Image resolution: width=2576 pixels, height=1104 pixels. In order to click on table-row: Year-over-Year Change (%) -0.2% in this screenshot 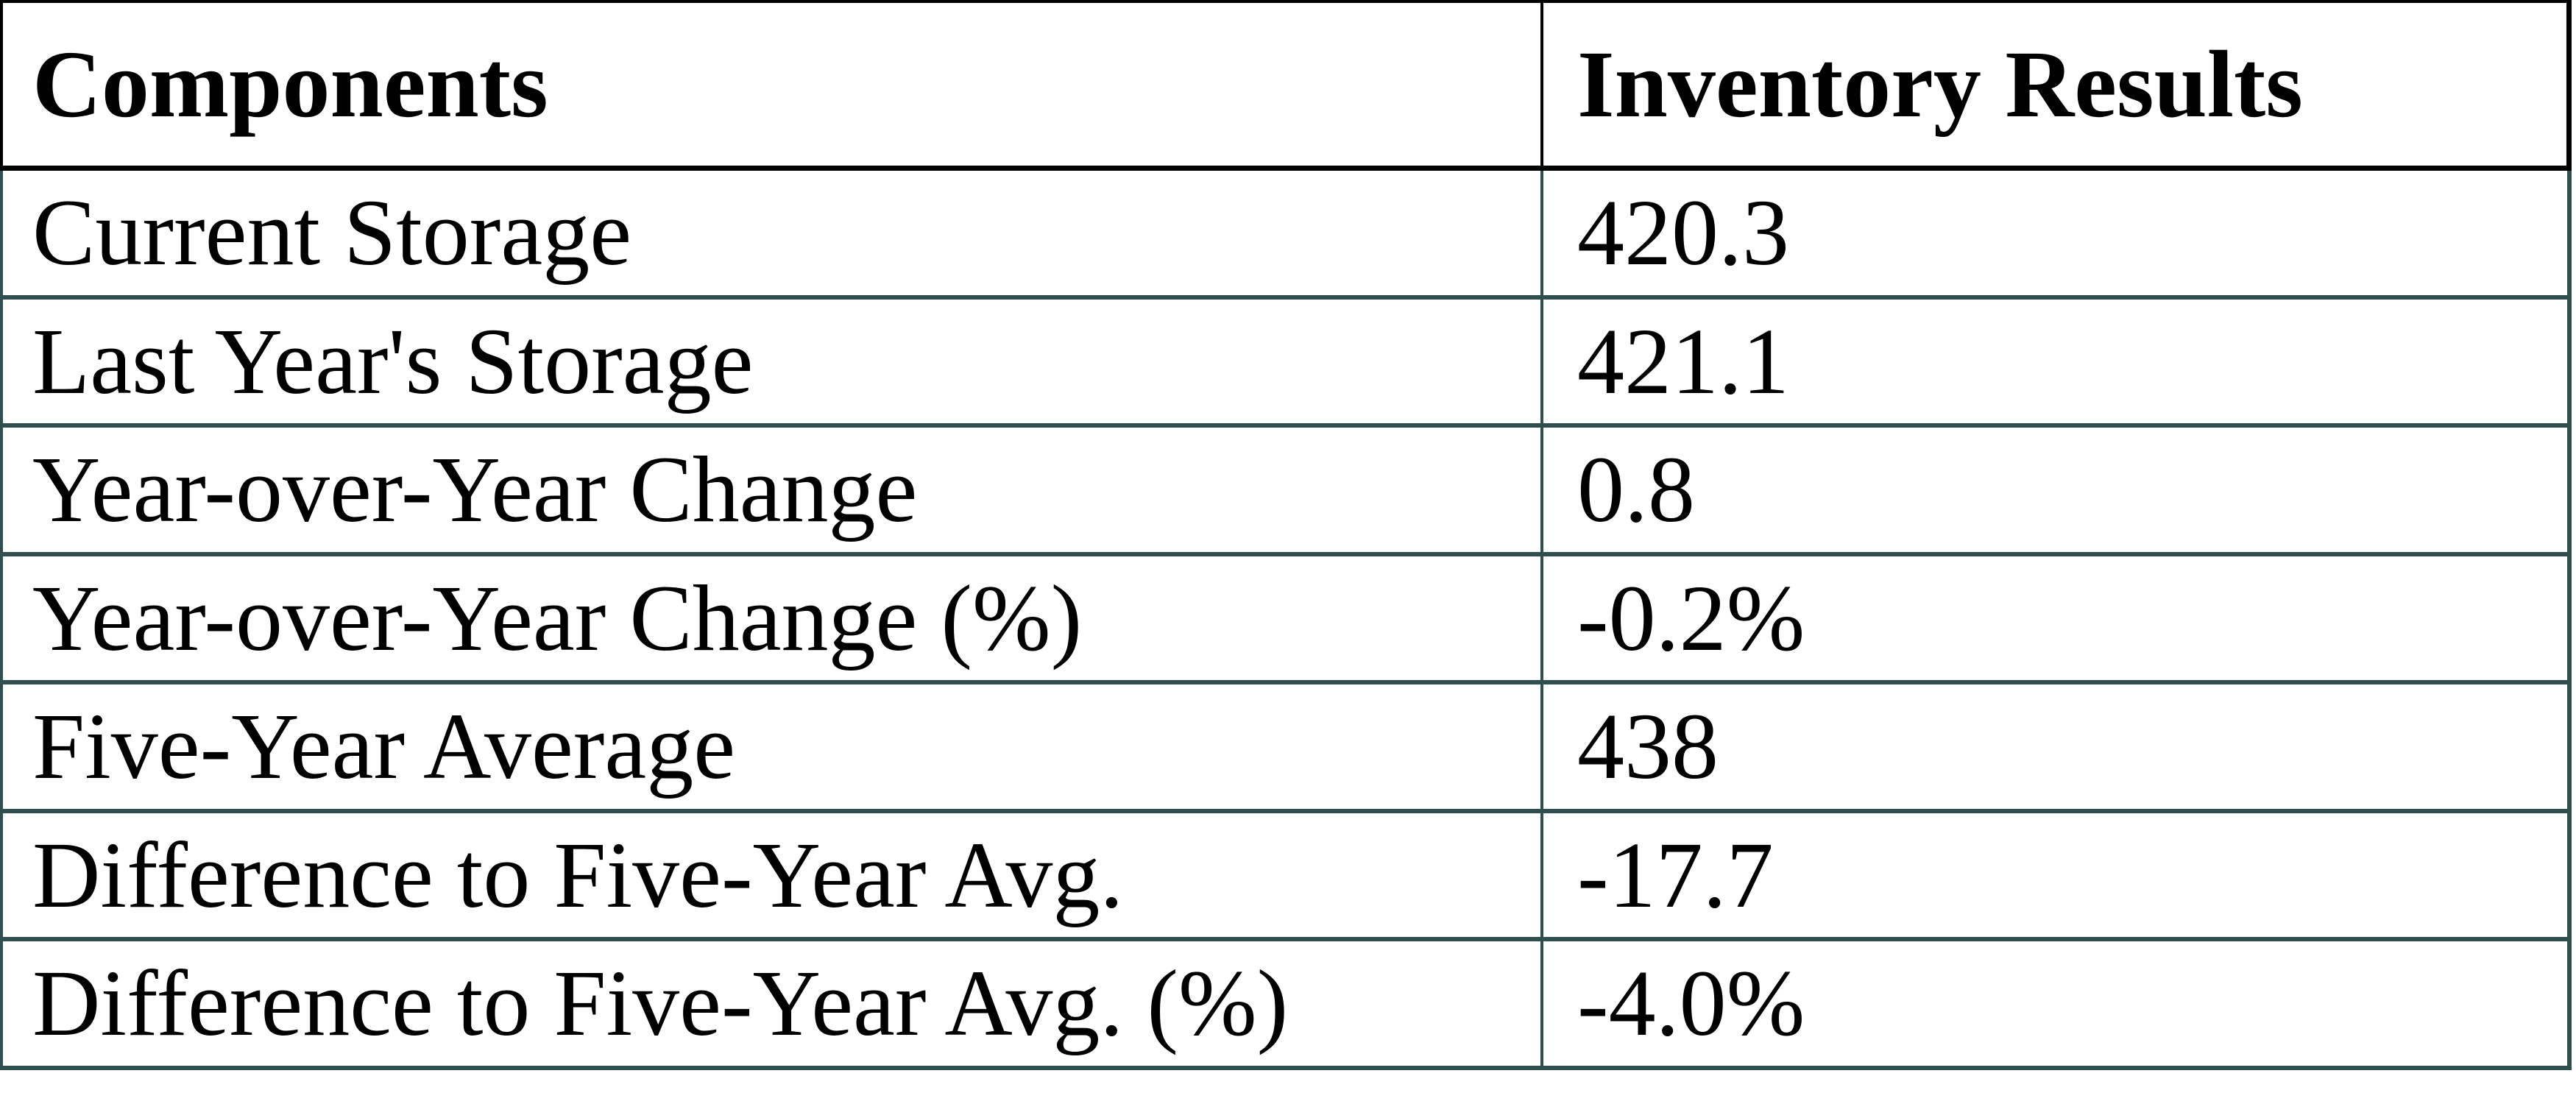, I will do `click(1286, 620)`.